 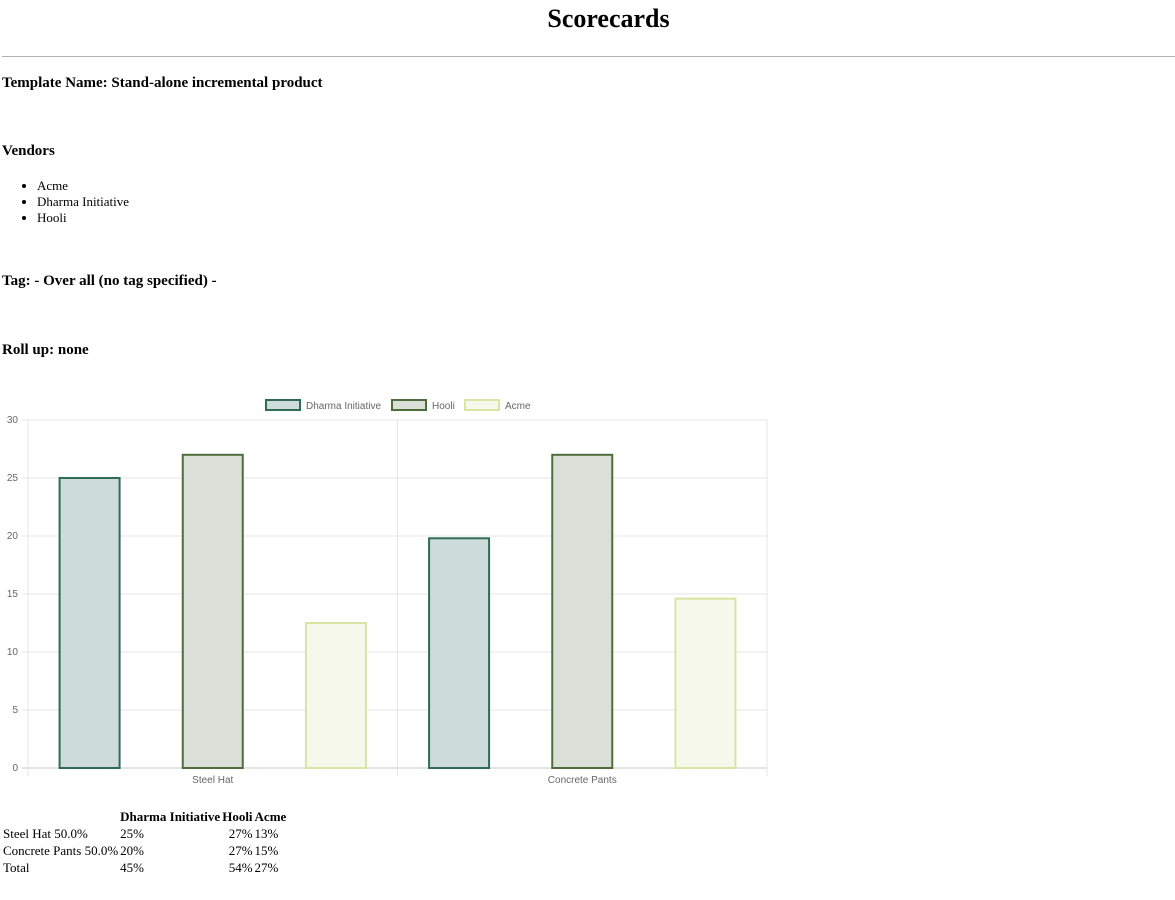 What do you see at coordinates (237, 816) in the screenshot?
I see `table-header-cell: Hooli` at bounding box center [237, 816].